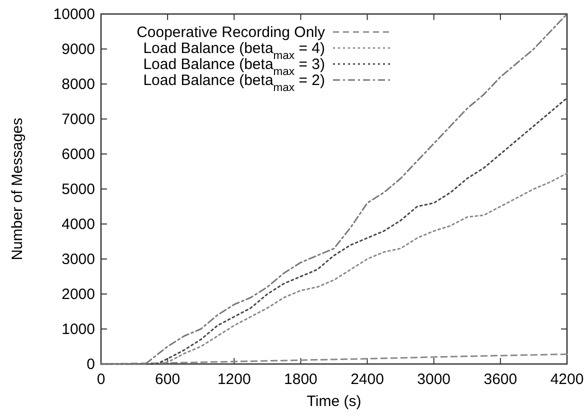  I want to click on x-tick-label: 4200, so click(567, 379).